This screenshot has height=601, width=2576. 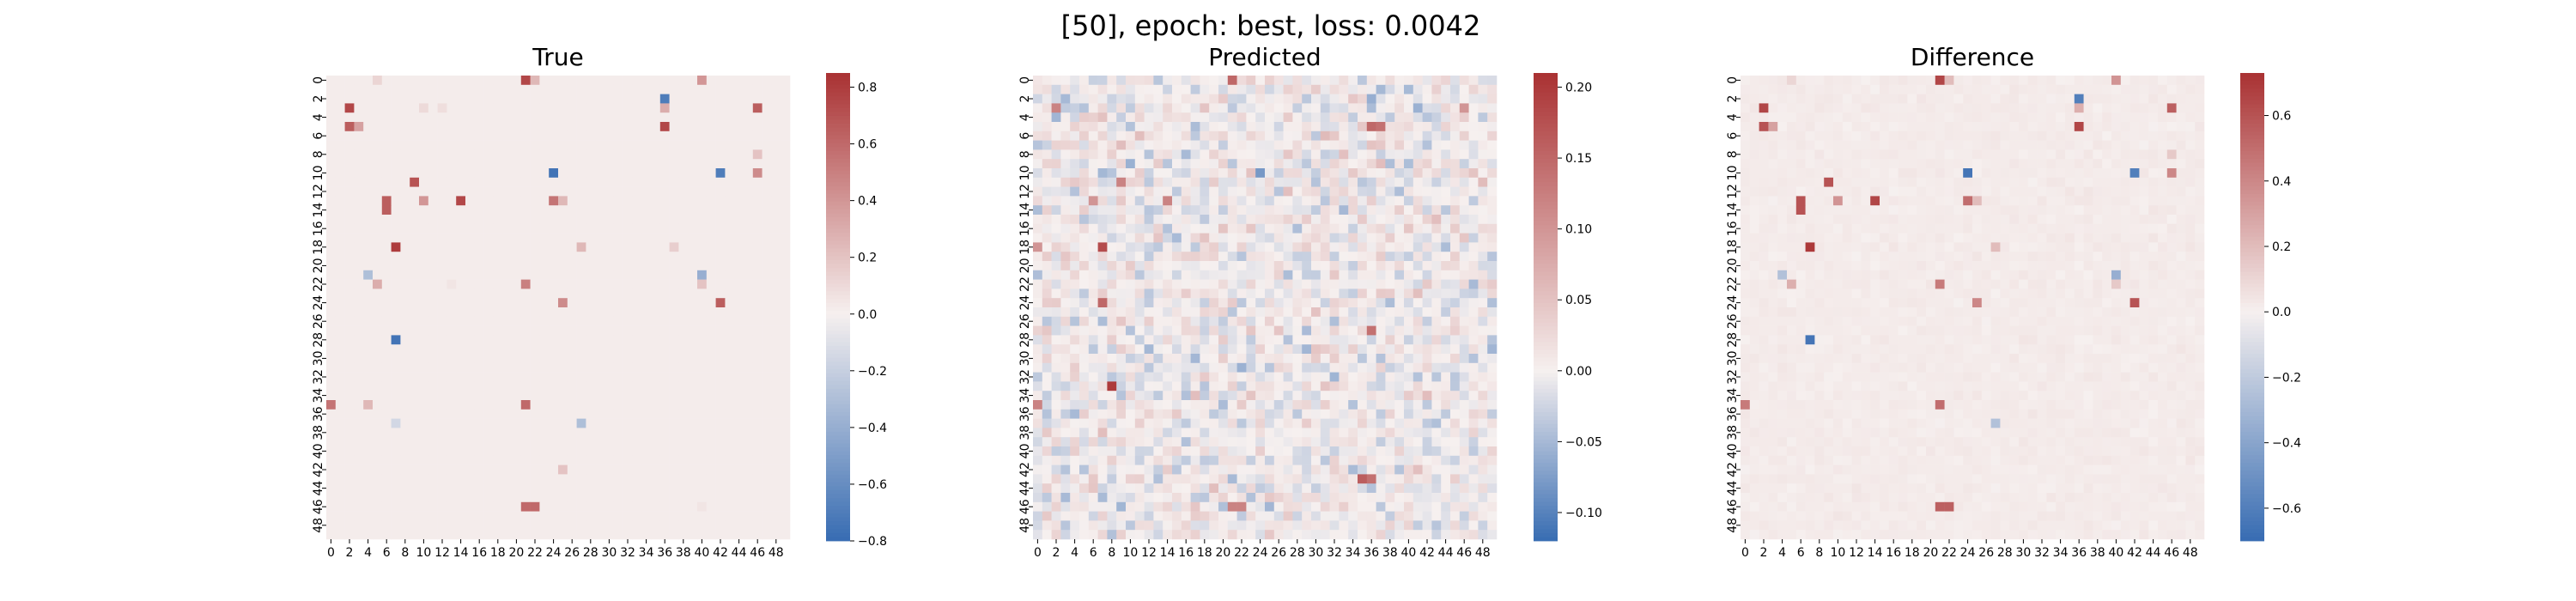 I want to click on panel-title: True, so click(x=557, y=57).